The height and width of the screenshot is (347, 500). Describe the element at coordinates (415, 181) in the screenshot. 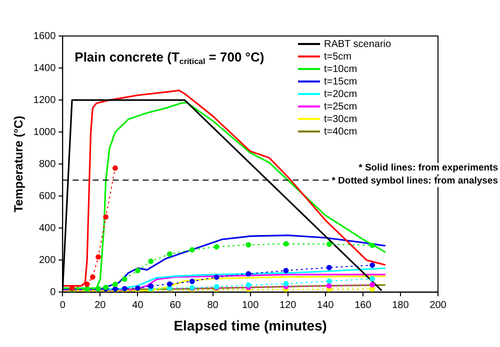

I see `annotation: * Dotted symbol lines: from analyses` at that location.